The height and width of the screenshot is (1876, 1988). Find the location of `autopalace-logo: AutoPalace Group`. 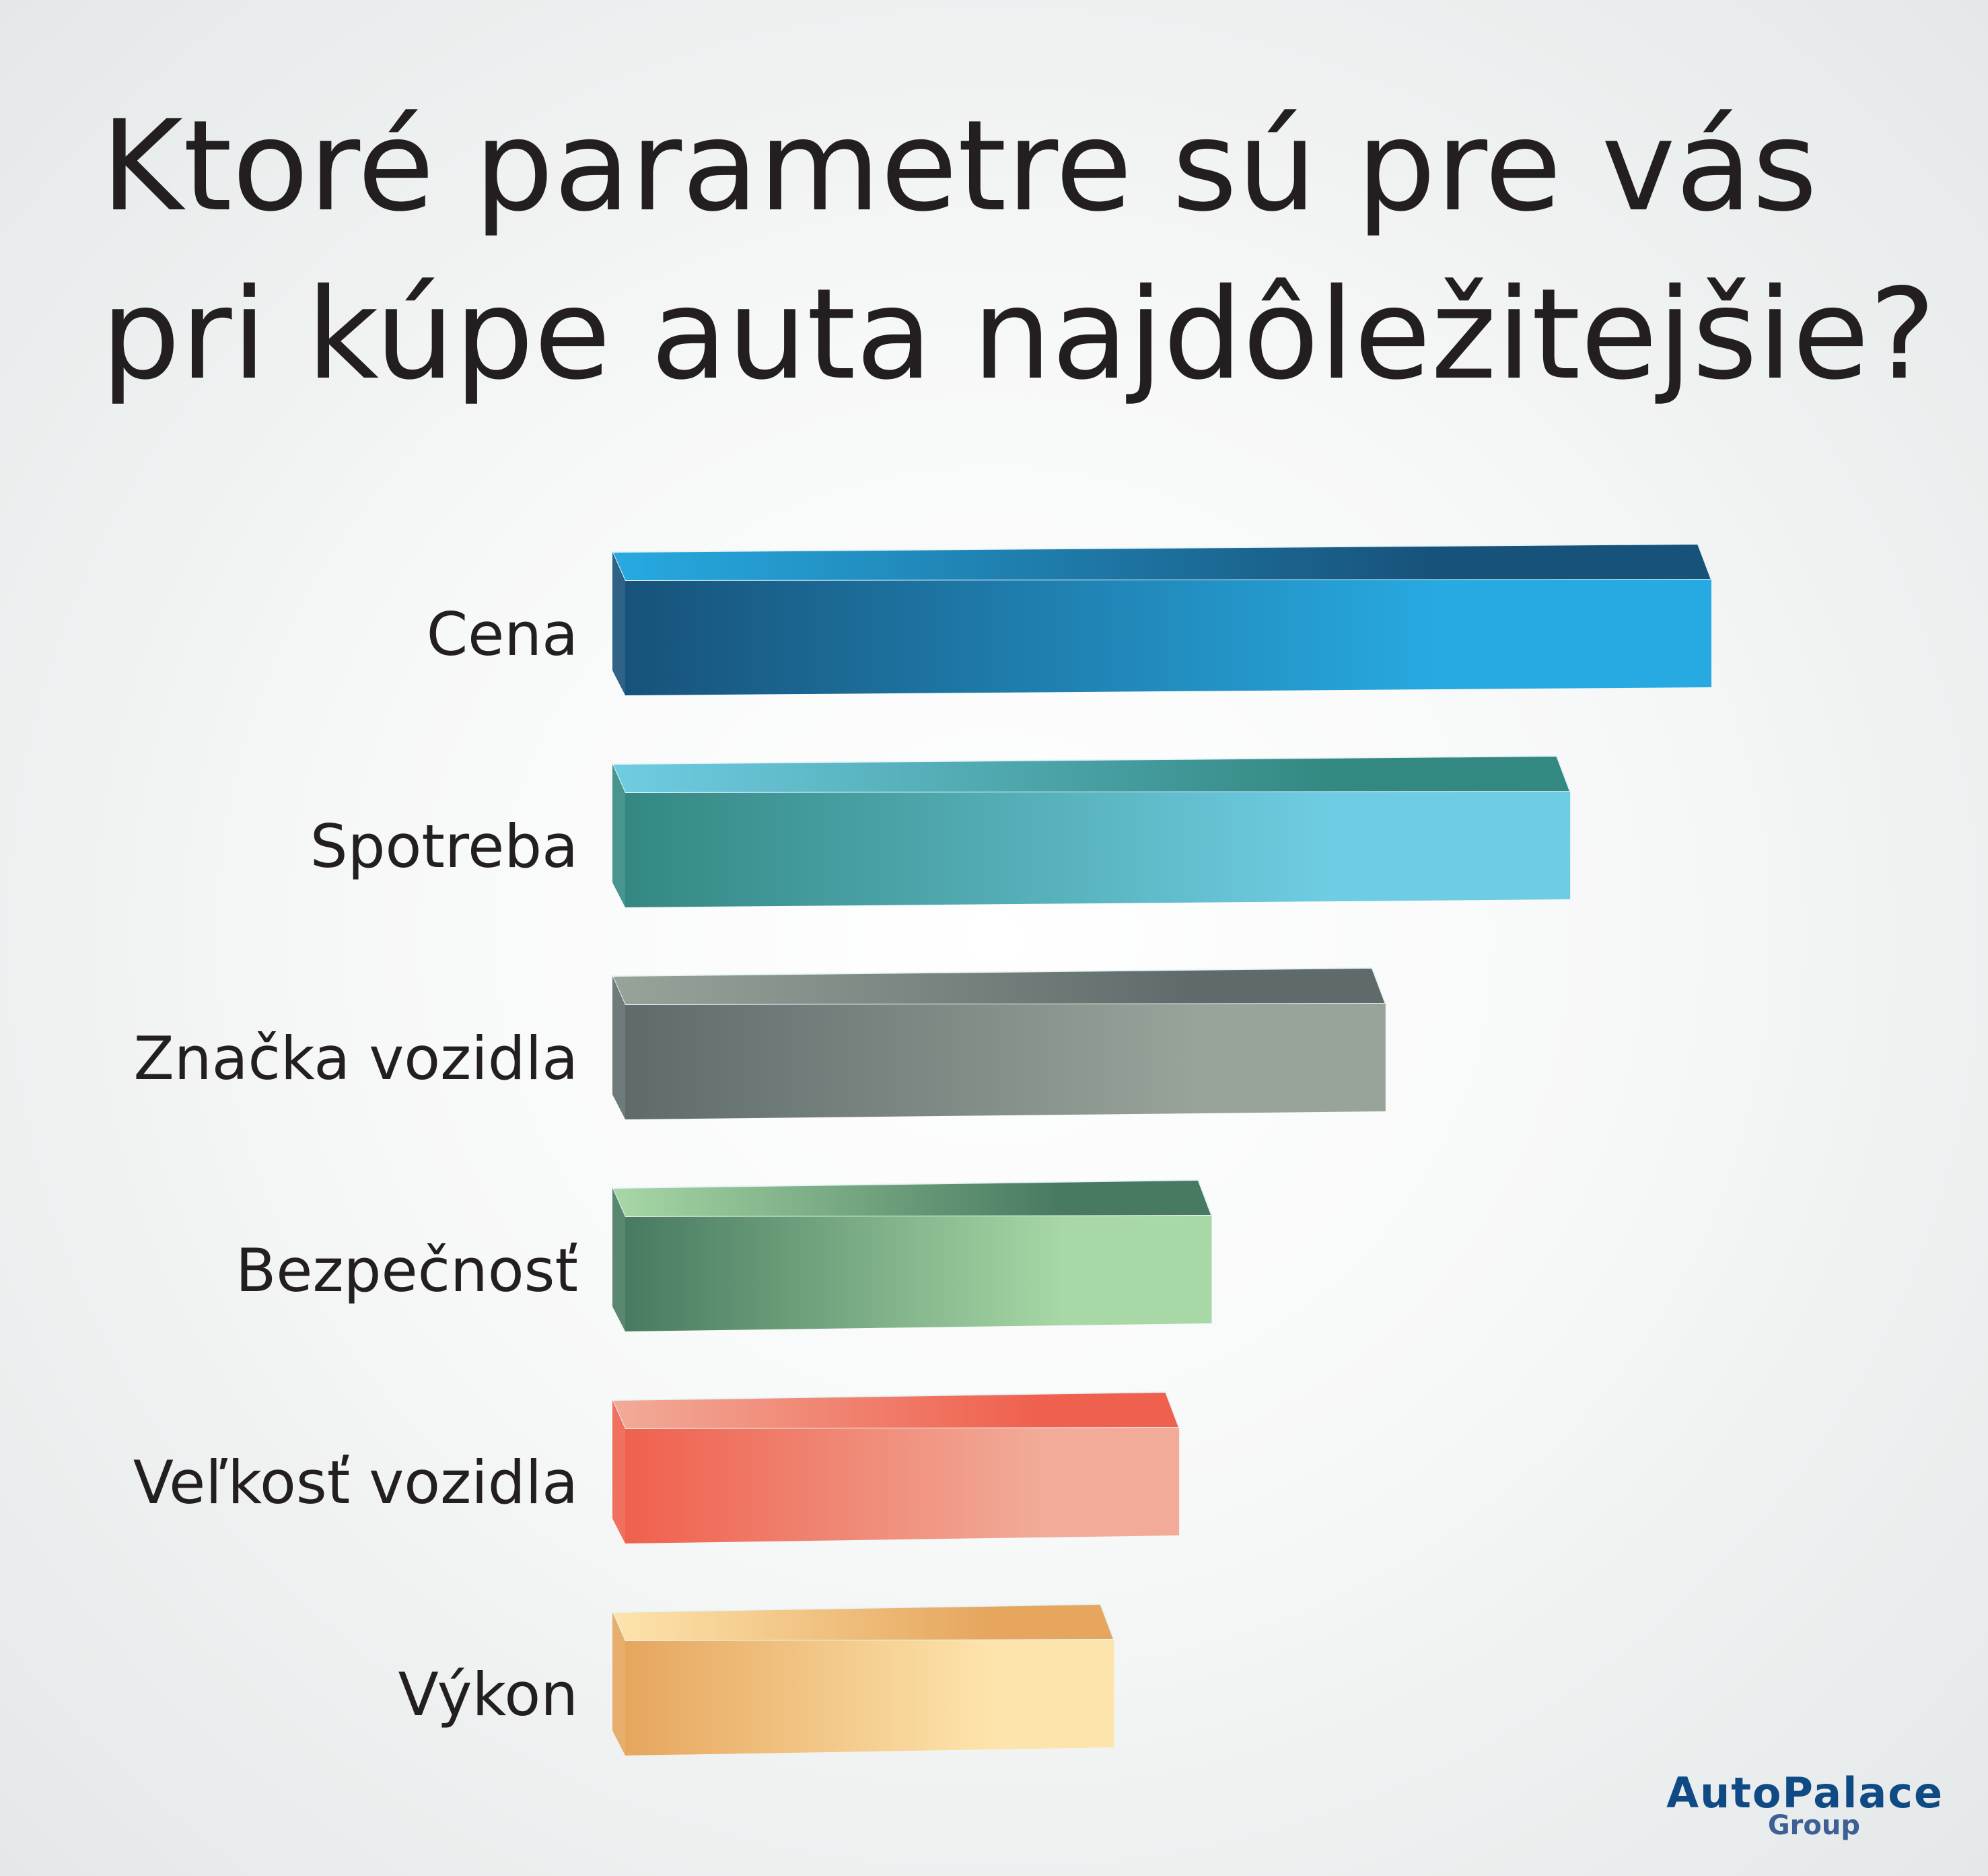

autopalace-logo: AutoPalace Group is located at coordinates (1805, 1804).